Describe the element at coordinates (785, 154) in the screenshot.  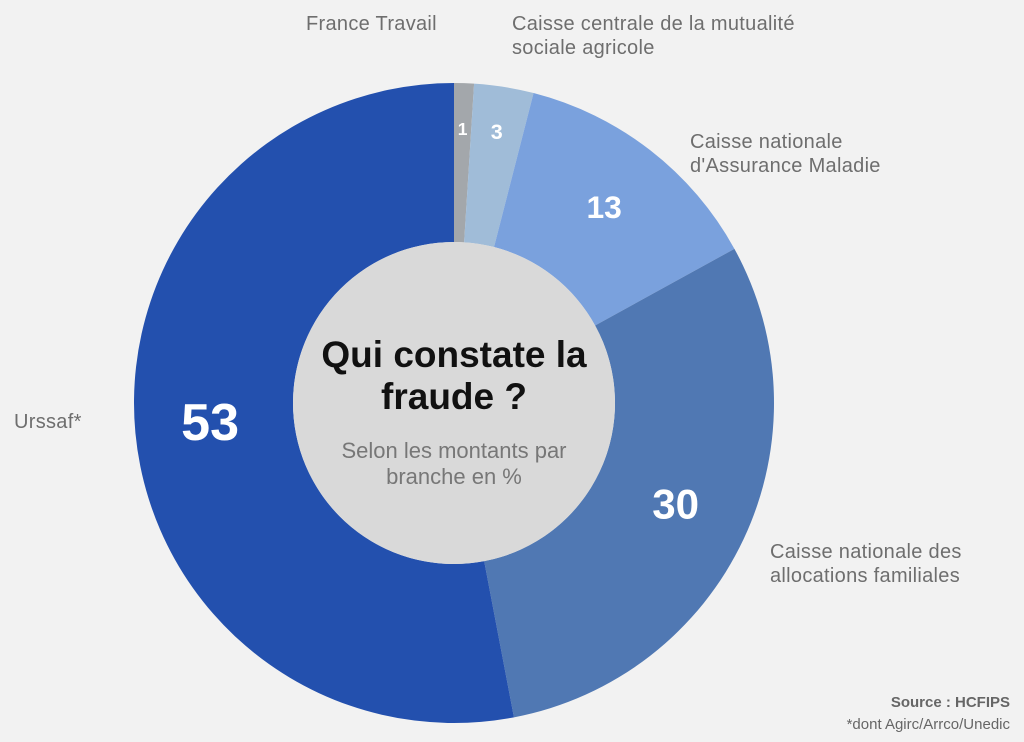
I see `category-label: Caisse nationale d'Assurance Maladie` at that location.